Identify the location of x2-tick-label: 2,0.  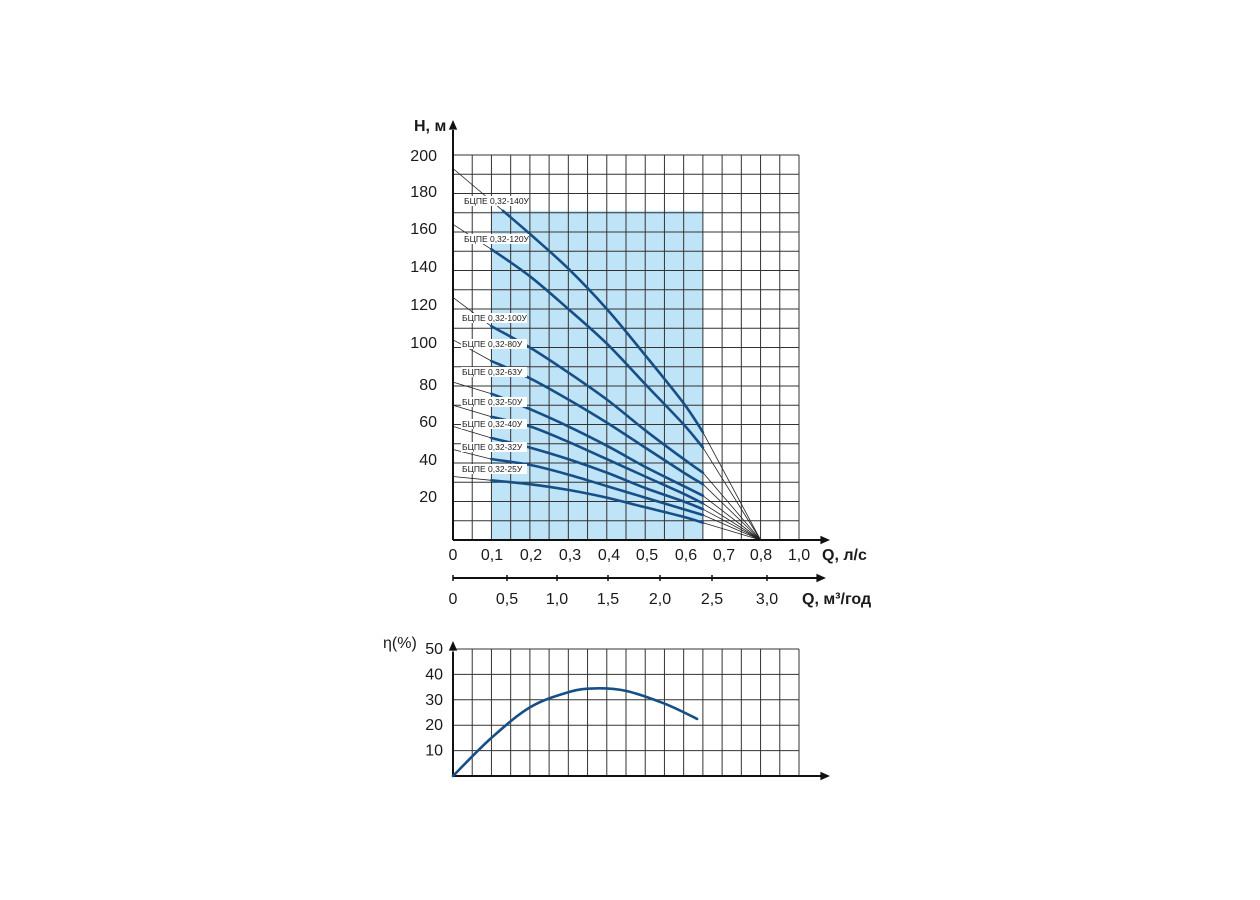
(660, 599).